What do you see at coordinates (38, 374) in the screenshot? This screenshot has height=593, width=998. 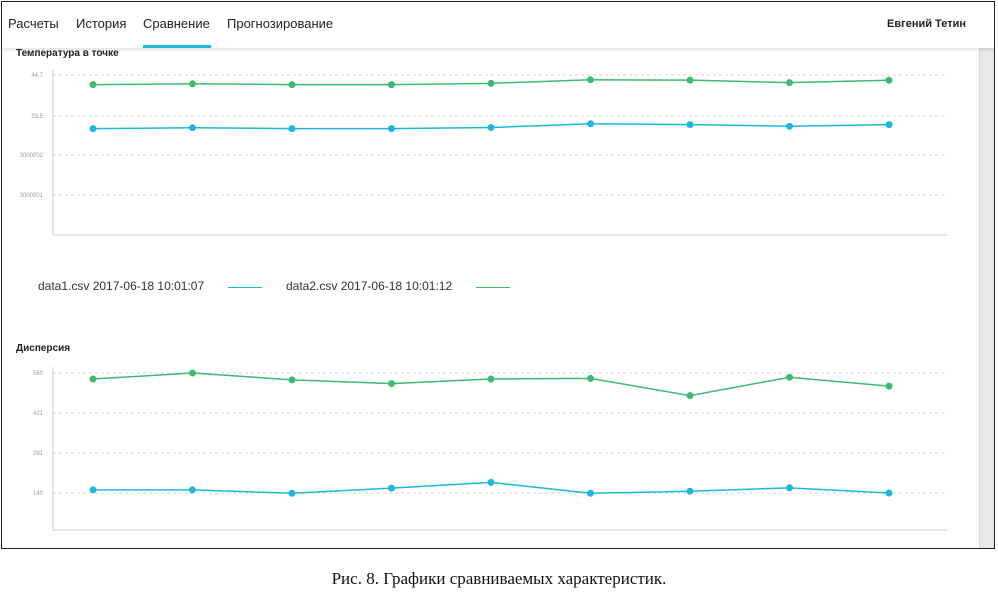 I see `y-tick-label: 560` at bounding box center [38, 374].